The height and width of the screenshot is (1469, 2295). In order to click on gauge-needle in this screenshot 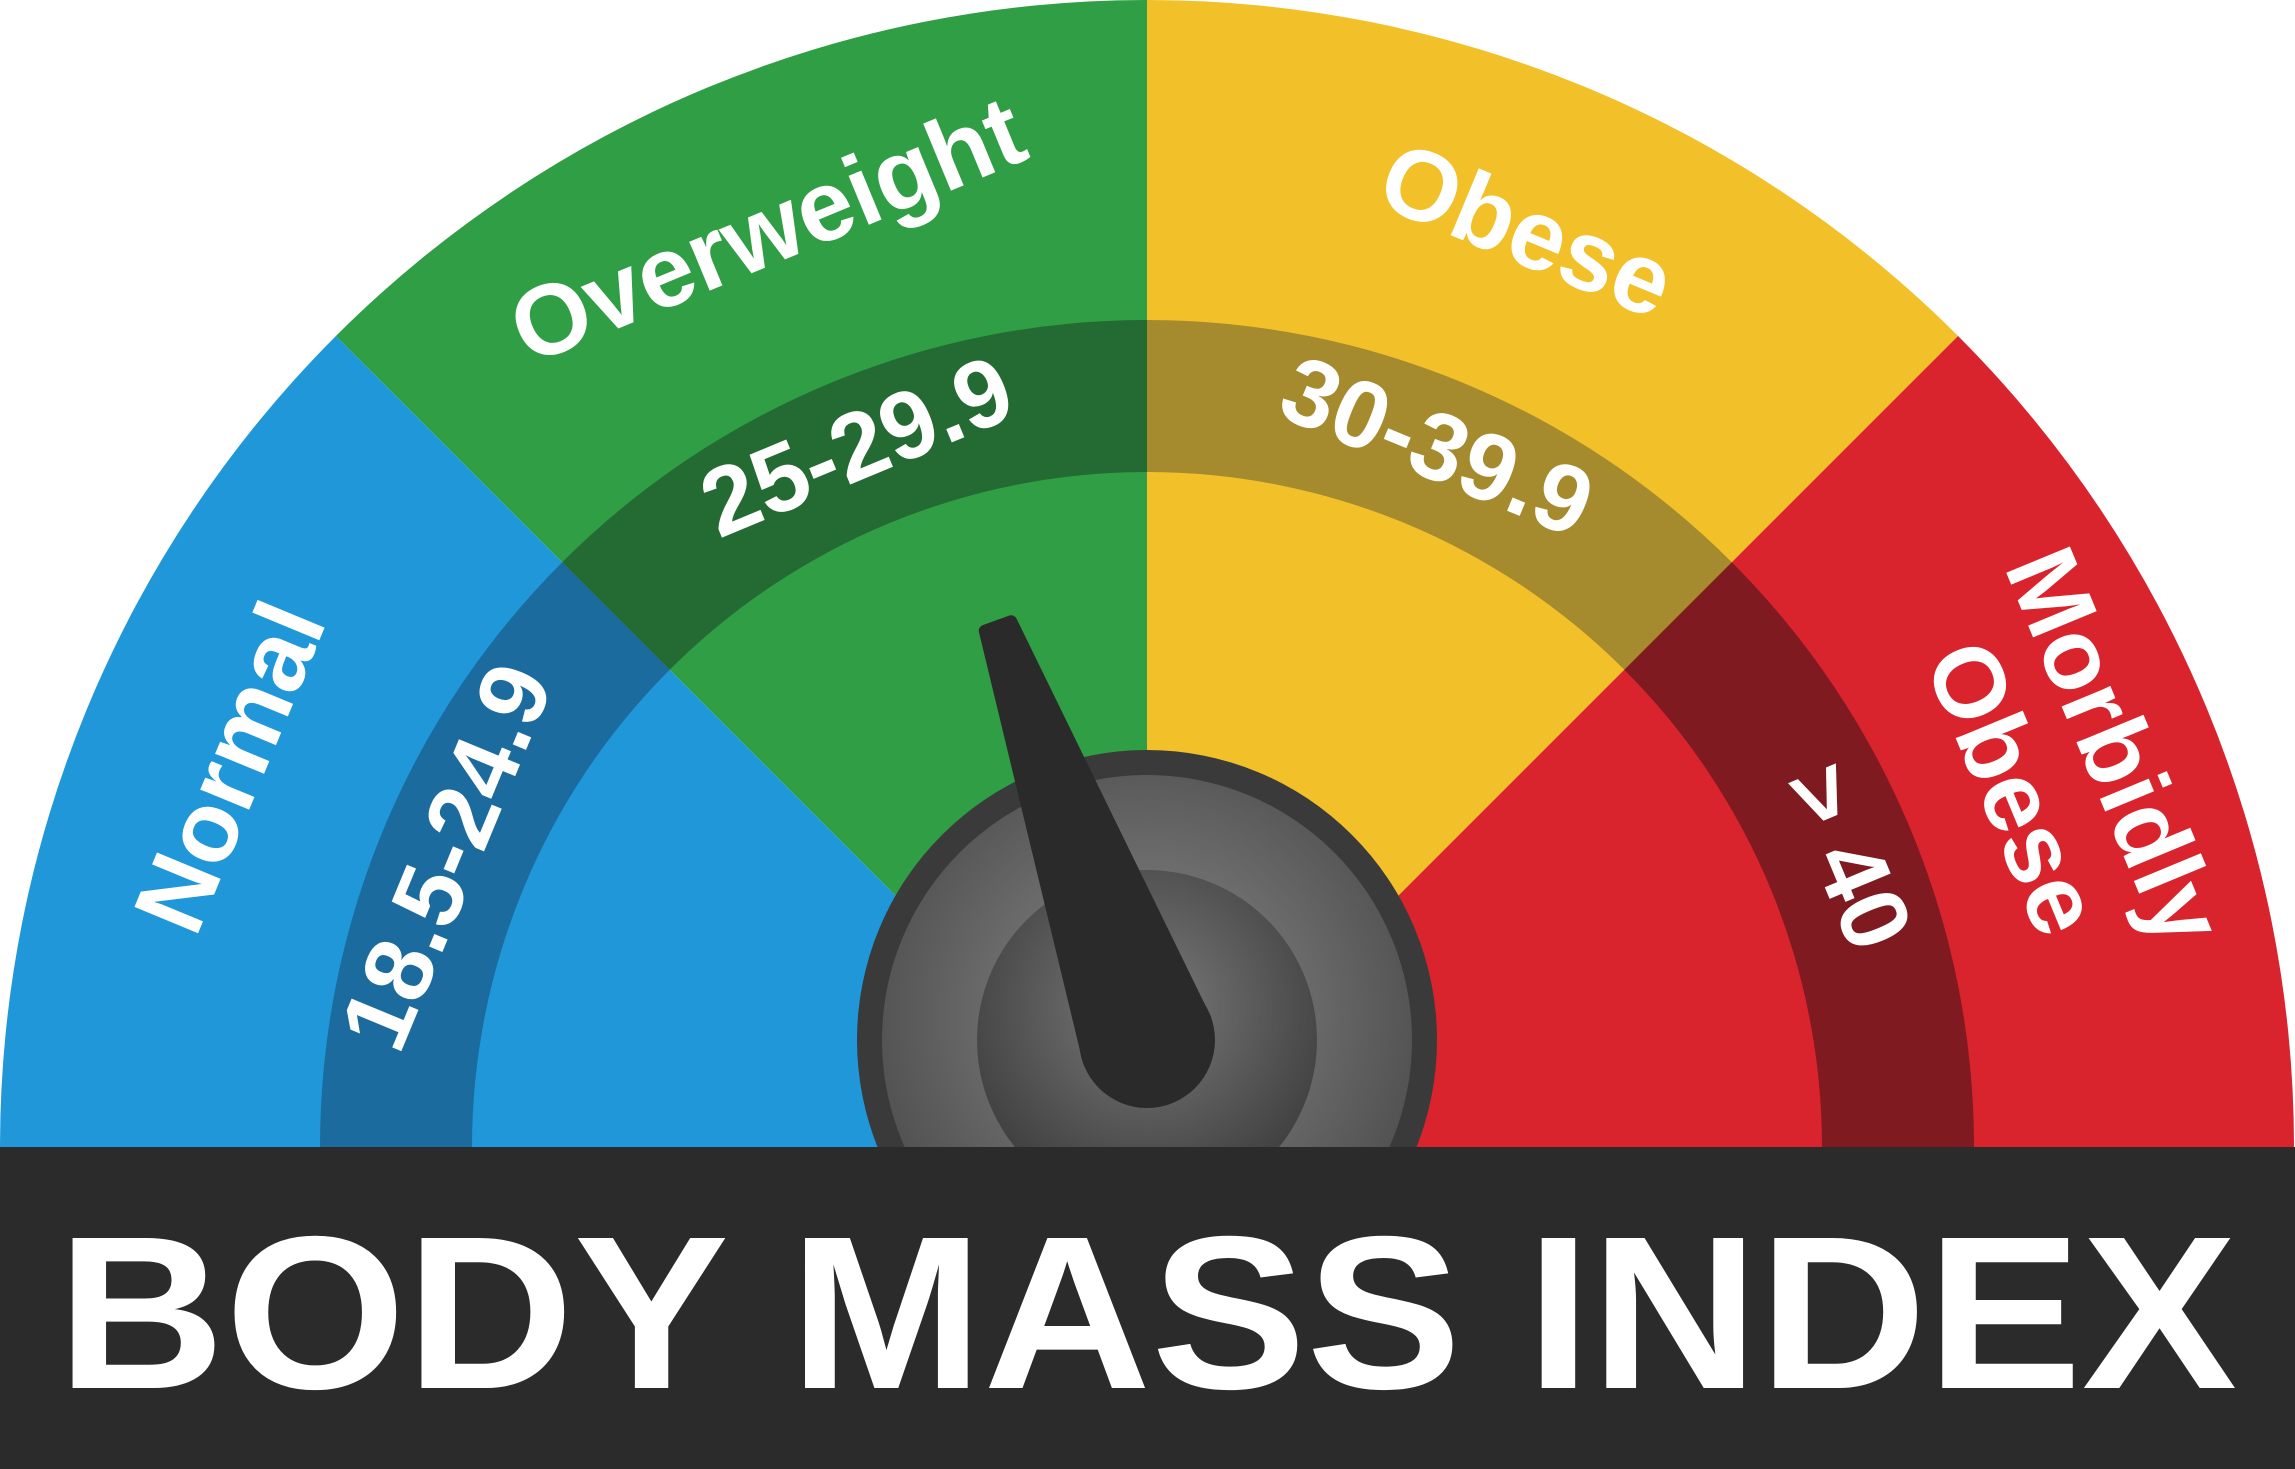, I will do `click(1096, 861)`.